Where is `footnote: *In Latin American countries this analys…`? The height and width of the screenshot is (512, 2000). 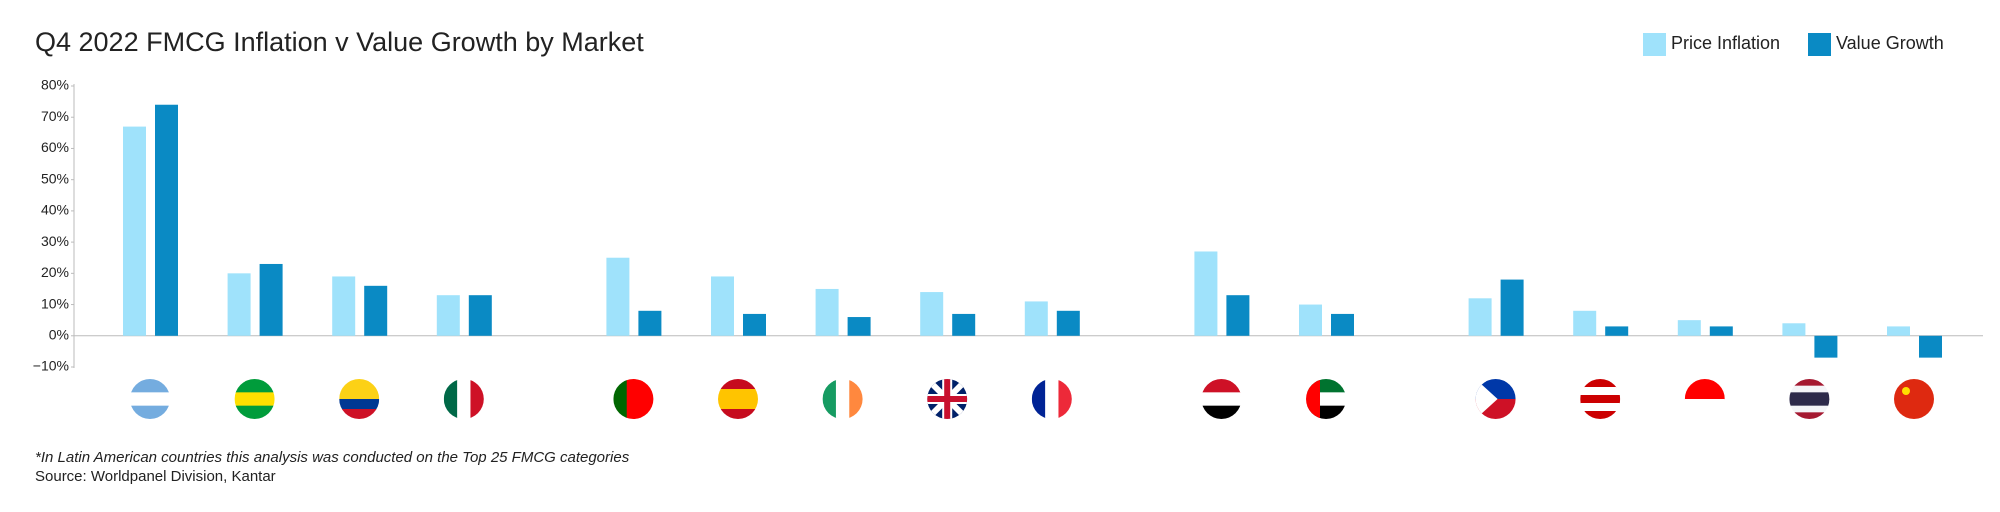 footnote: *In Latin American countries this analys… is located at coordinates (332, 457).